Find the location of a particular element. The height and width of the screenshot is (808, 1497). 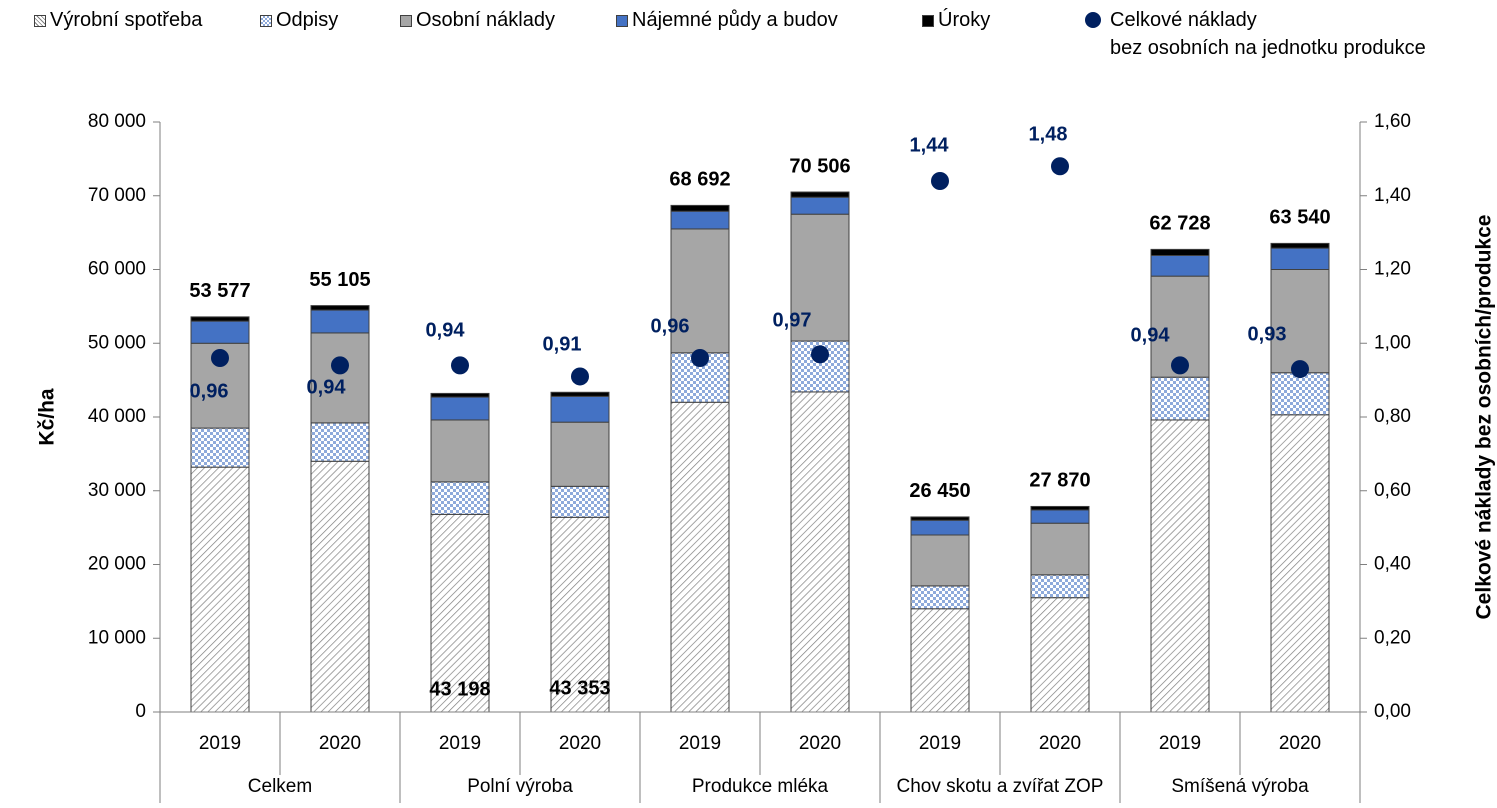

legend-label: Úroky is located at coordinates (964, 20).